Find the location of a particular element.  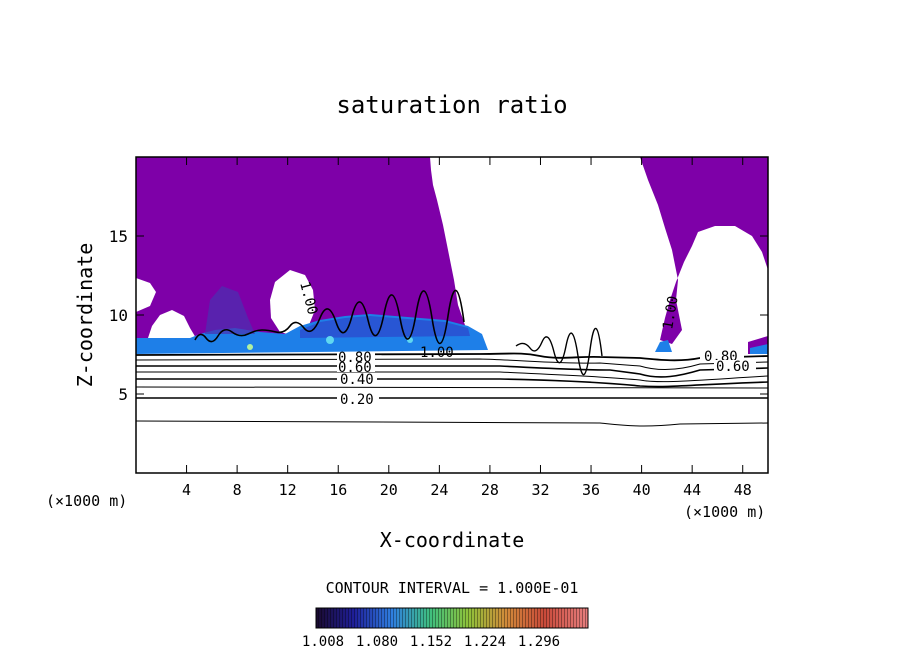

moist-cell-dark is located at coordinates (230, 310).